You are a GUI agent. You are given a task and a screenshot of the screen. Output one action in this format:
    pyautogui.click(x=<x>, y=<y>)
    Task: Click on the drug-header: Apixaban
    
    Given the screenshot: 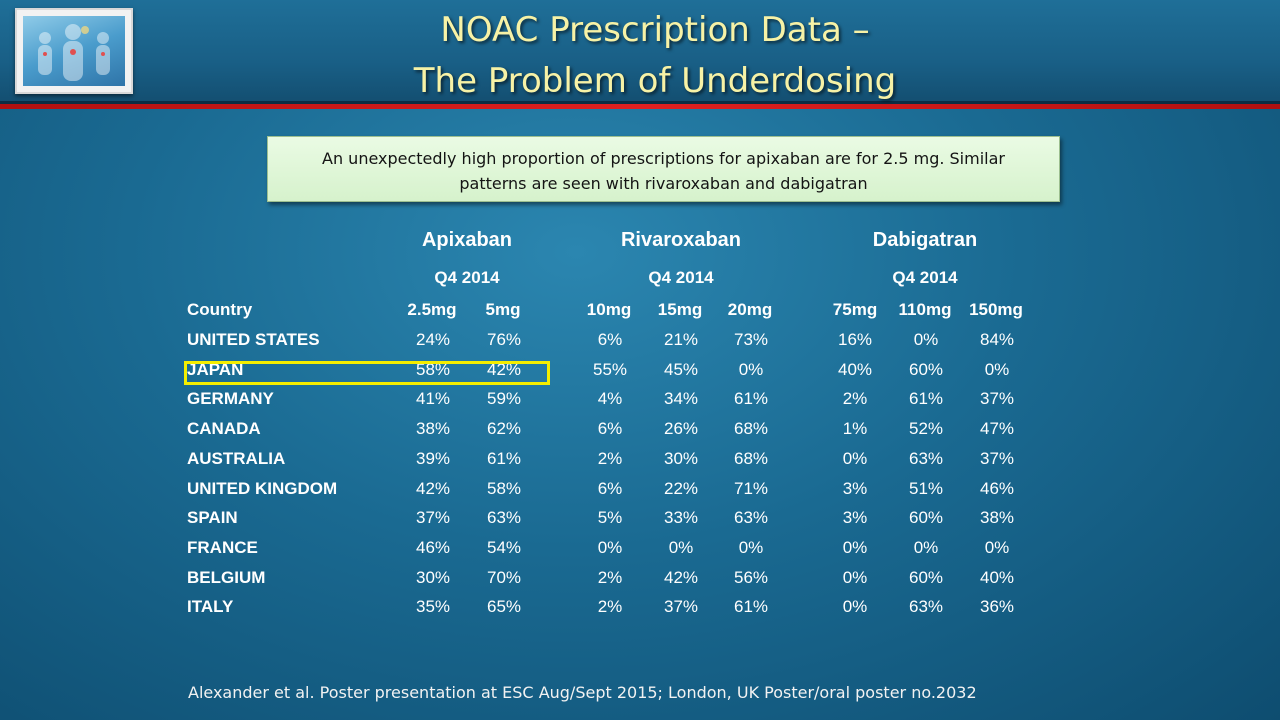 What is the action you would take?
    pyautogui.click(x=467, y=240)
    